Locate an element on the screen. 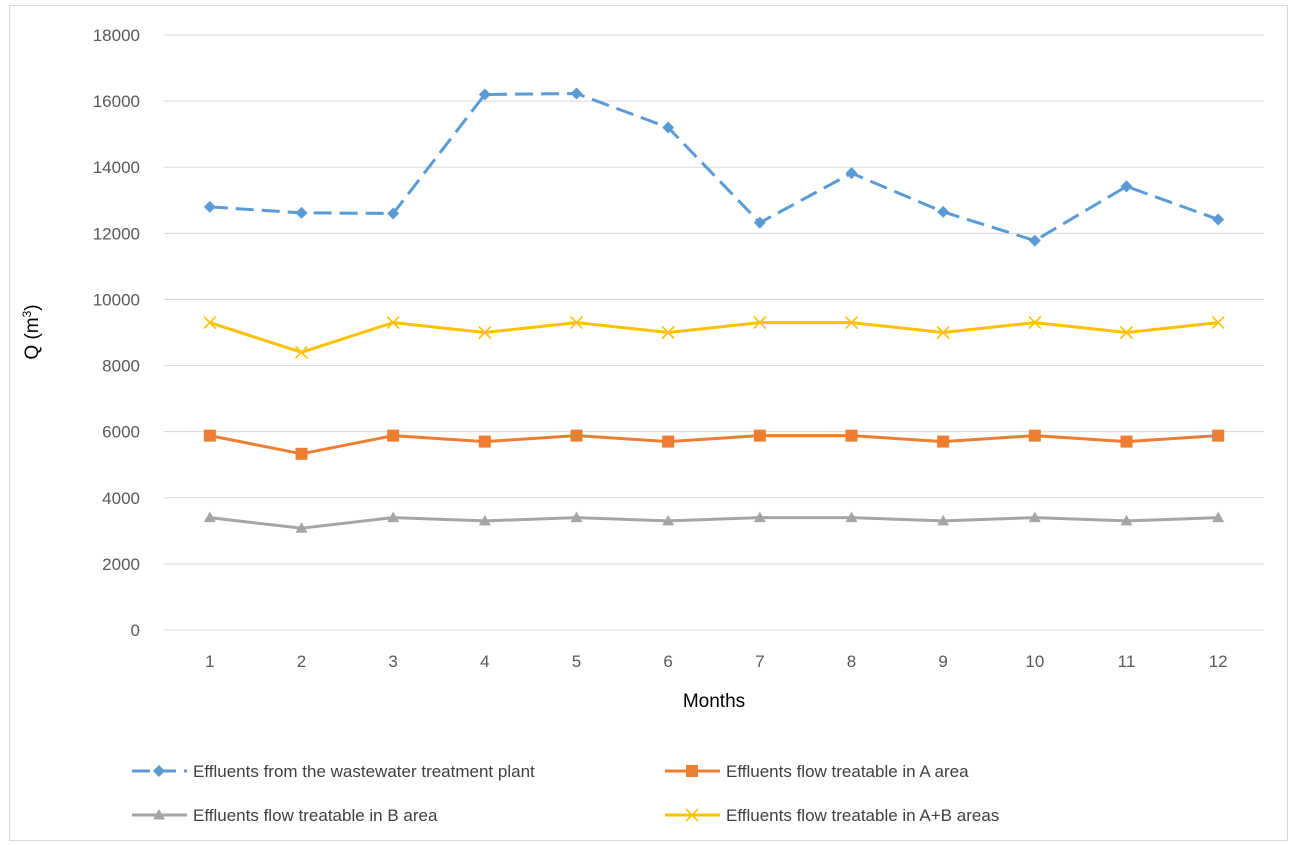 The width and height of the screenshot is (1298, 845). x-axis-title: Months is located at coordinates (714, 701).